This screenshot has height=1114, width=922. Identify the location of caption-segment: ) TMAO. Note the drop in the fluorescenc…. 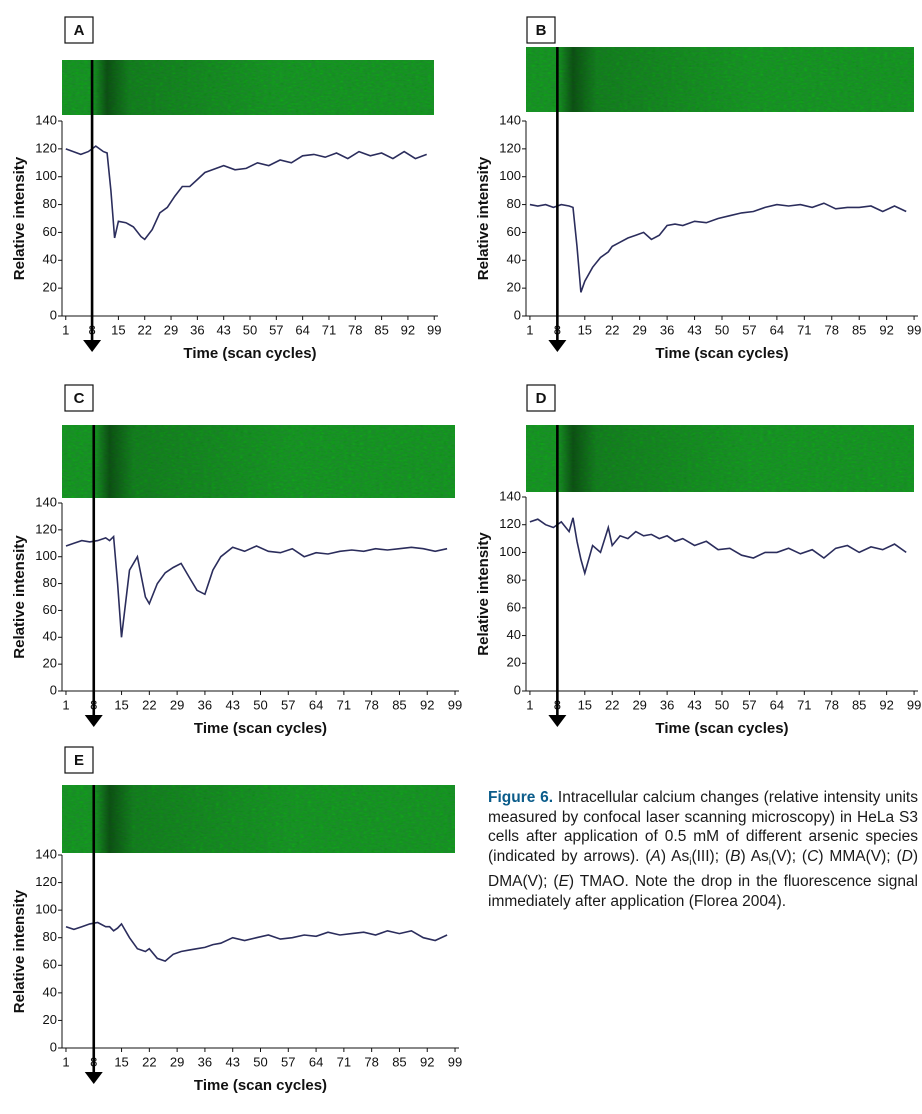
(703, 892).